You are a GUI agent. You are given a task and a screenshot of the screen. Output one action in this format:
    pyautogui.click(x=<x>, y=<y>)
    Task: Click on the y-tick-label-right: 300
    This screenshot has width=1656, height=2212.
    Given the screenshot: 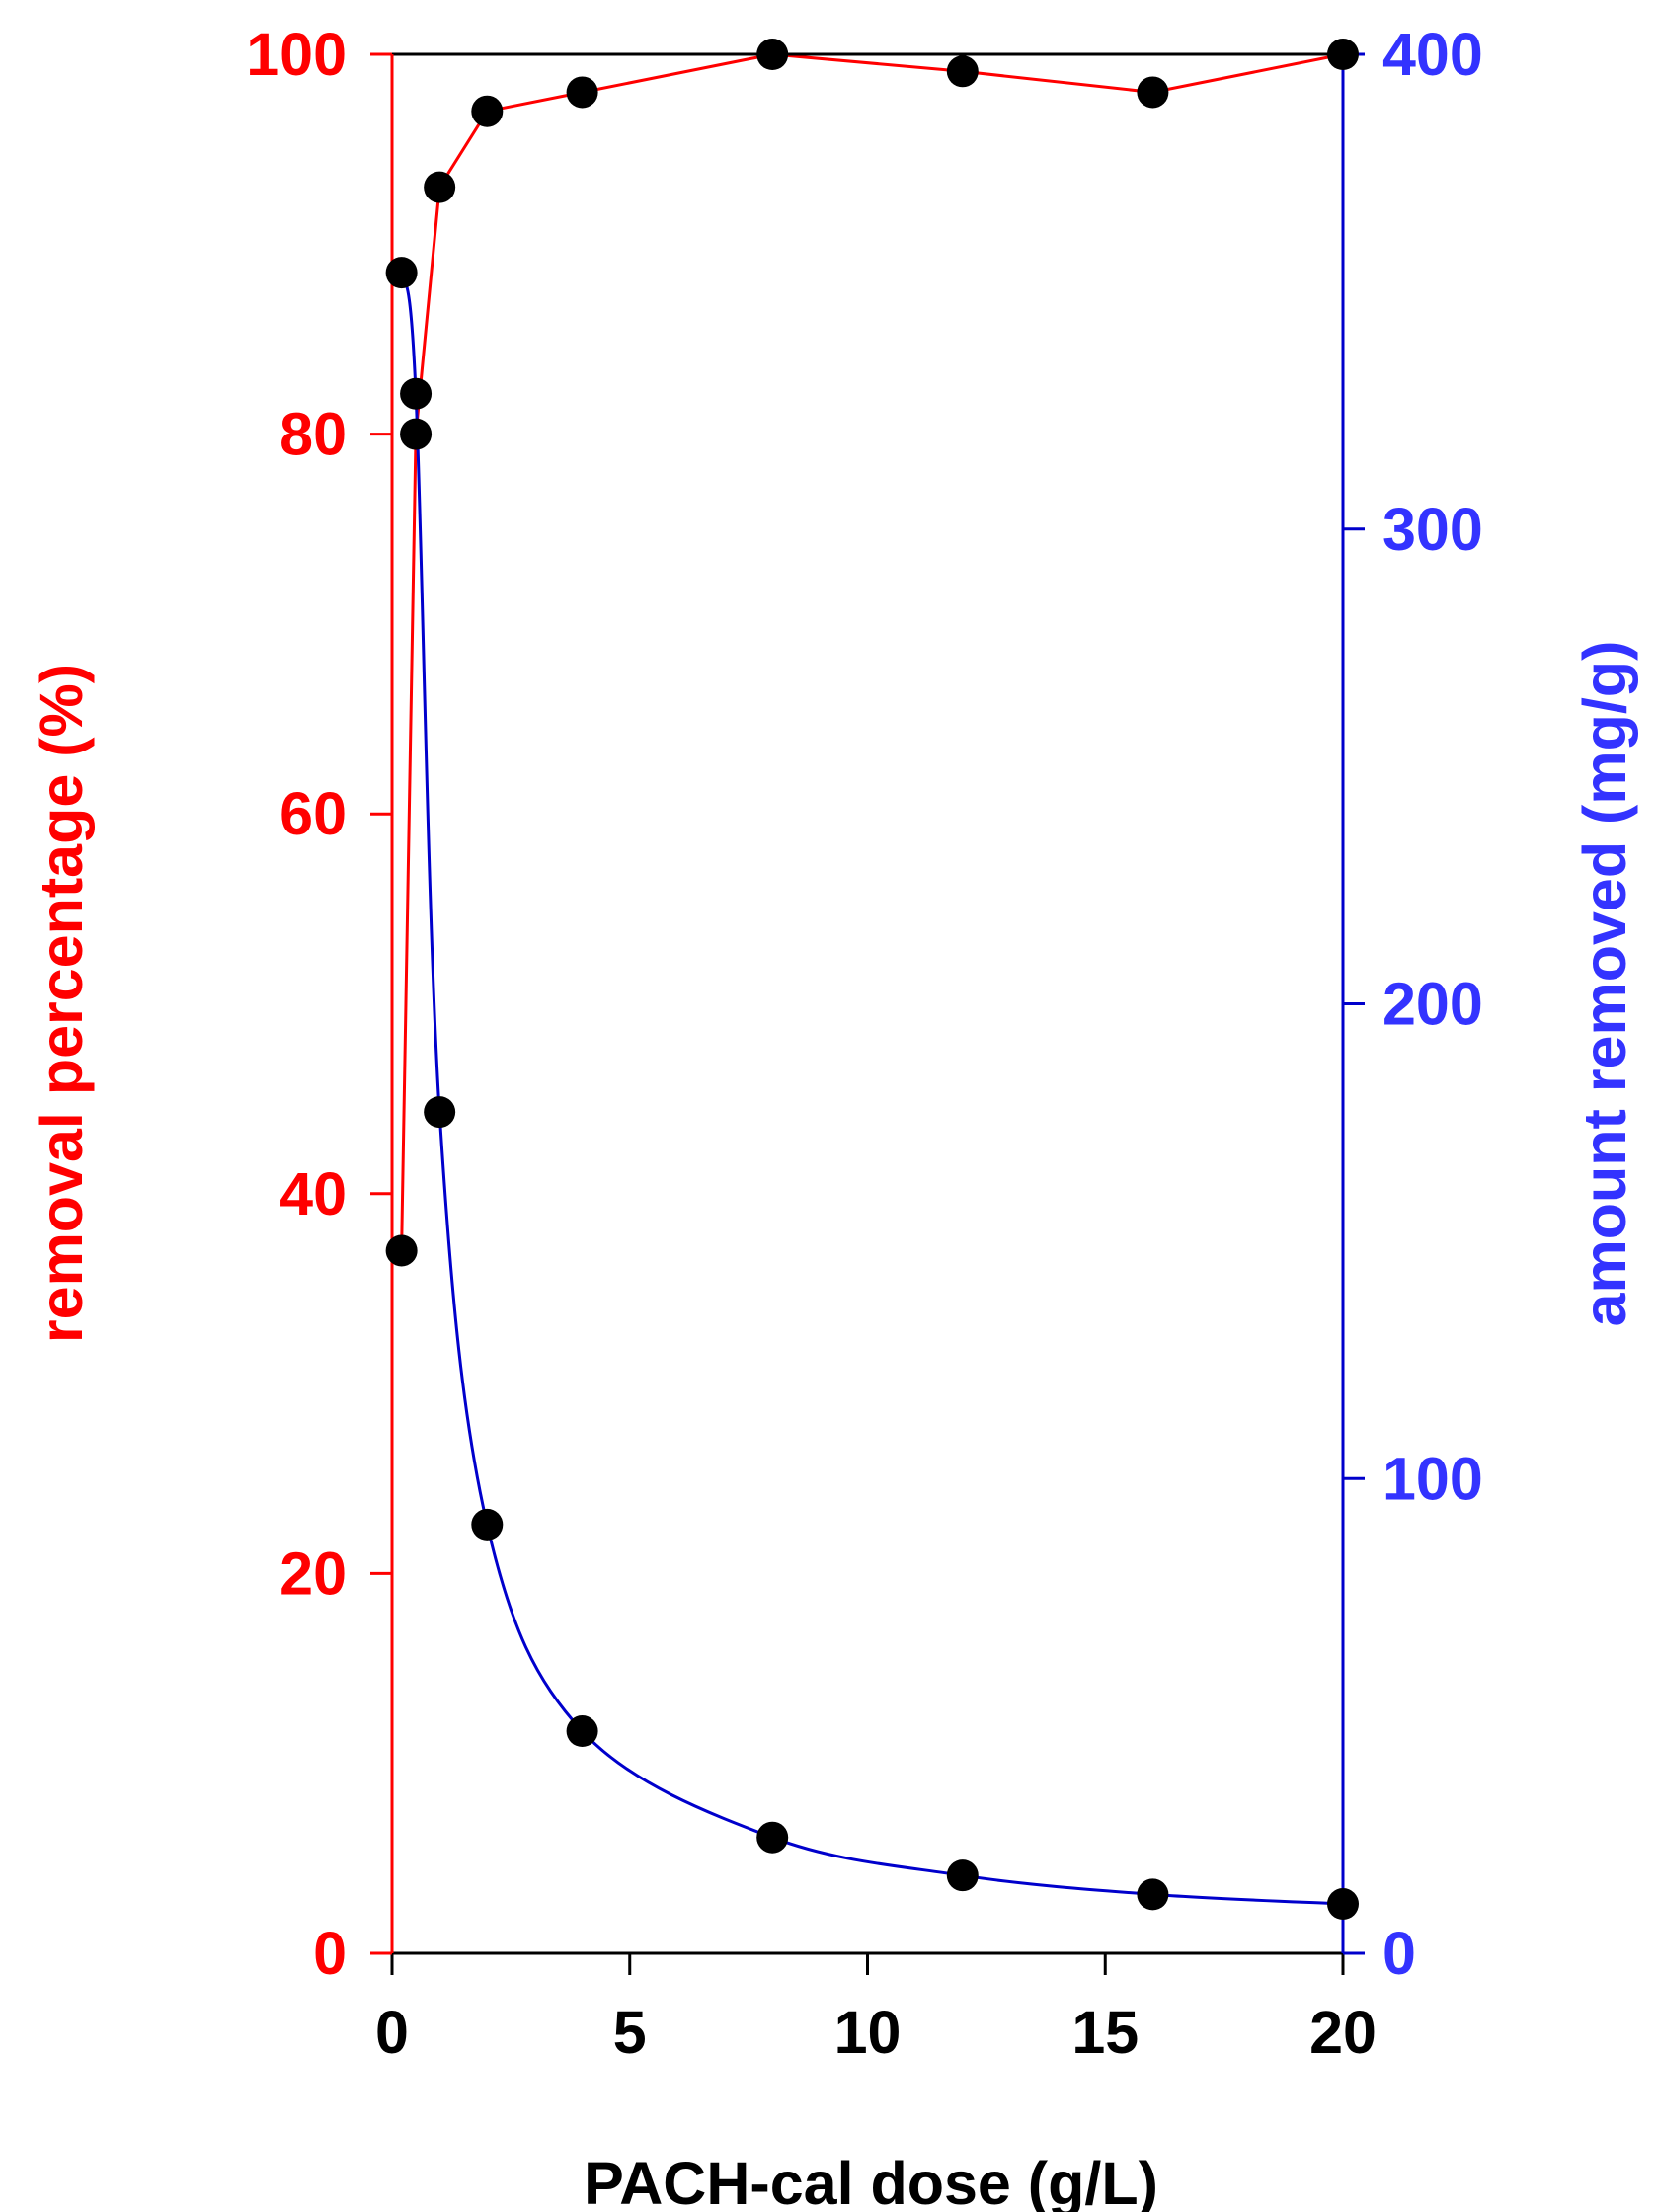 What is the action you would take?
    pyautogui.click(x=1432, y=530)
    